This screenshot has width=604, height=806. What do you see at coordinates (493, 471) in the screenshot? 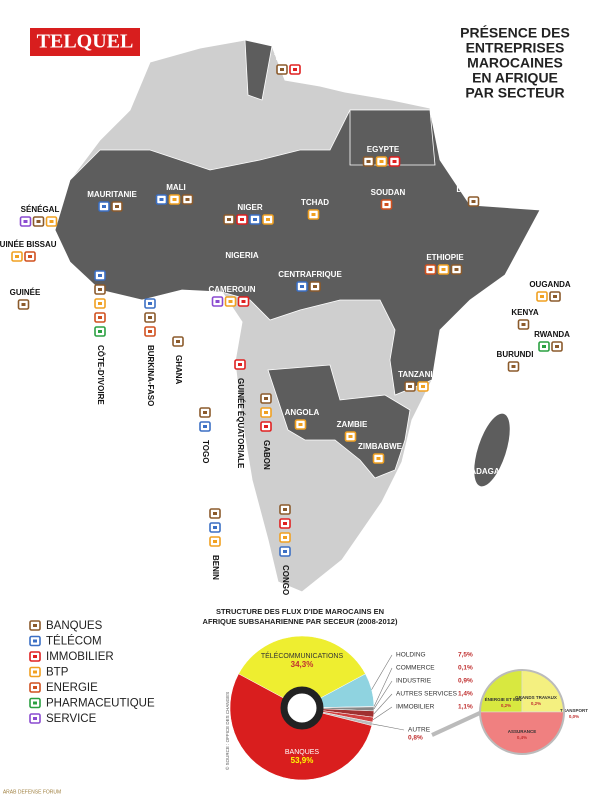
I see `country-name: MADAGASCAR` at bounding box center [493, 471].